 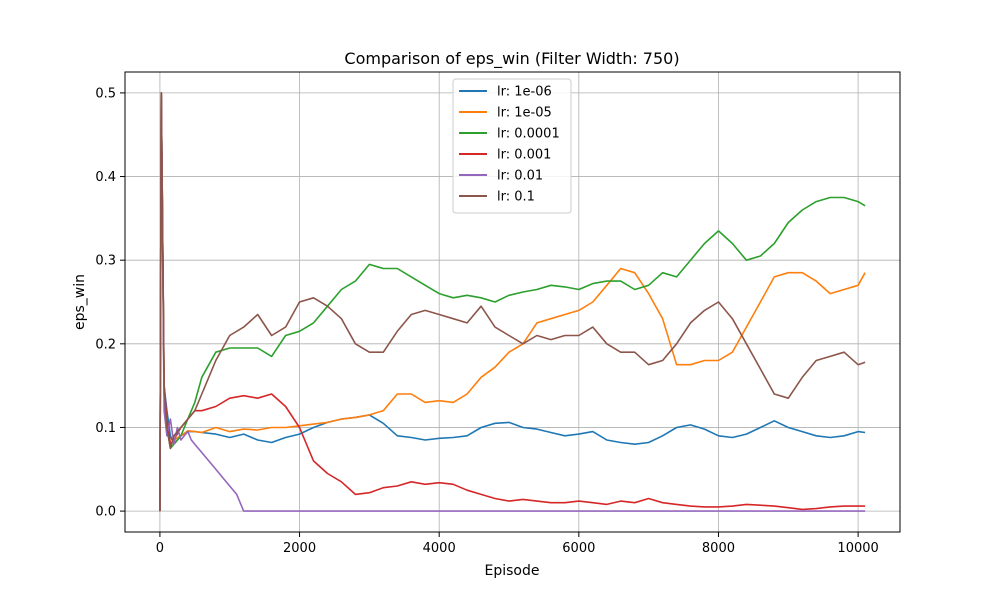 What do you see at coordinates (516, 197) in the screenshot?
I see `legend-label: lr: 0.1` at bounding box center [516, 197].